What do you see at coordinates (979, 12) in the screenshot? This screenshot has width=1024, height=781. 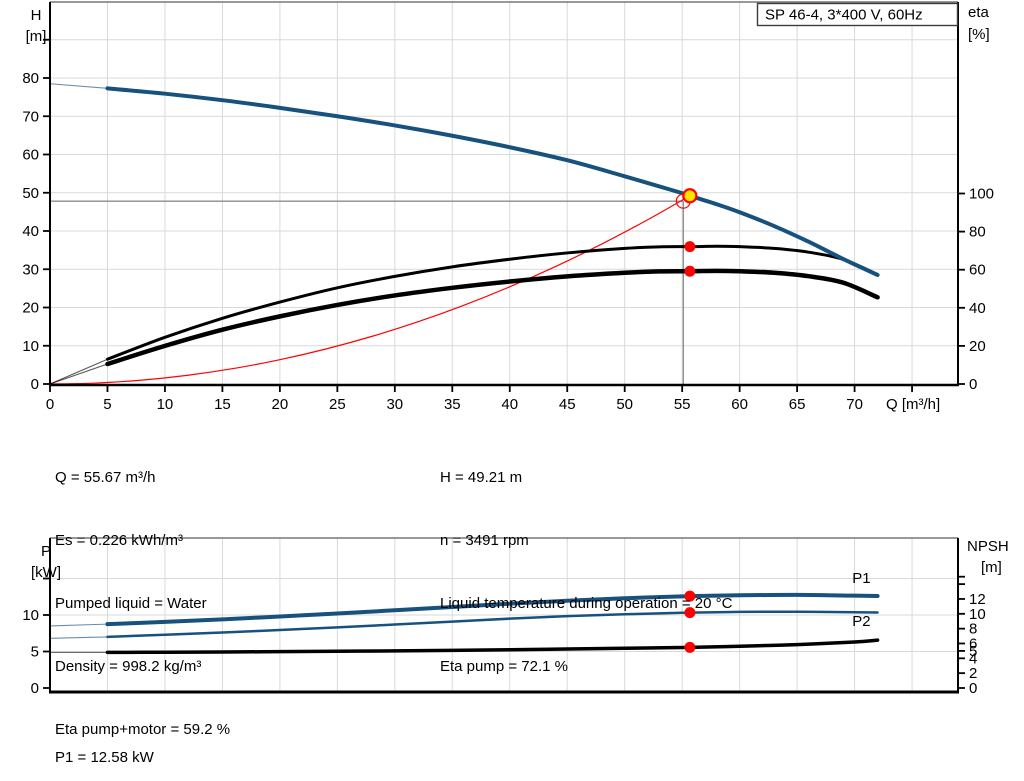 I see `right-axis-title: eta` at bounding box center [979, 12].